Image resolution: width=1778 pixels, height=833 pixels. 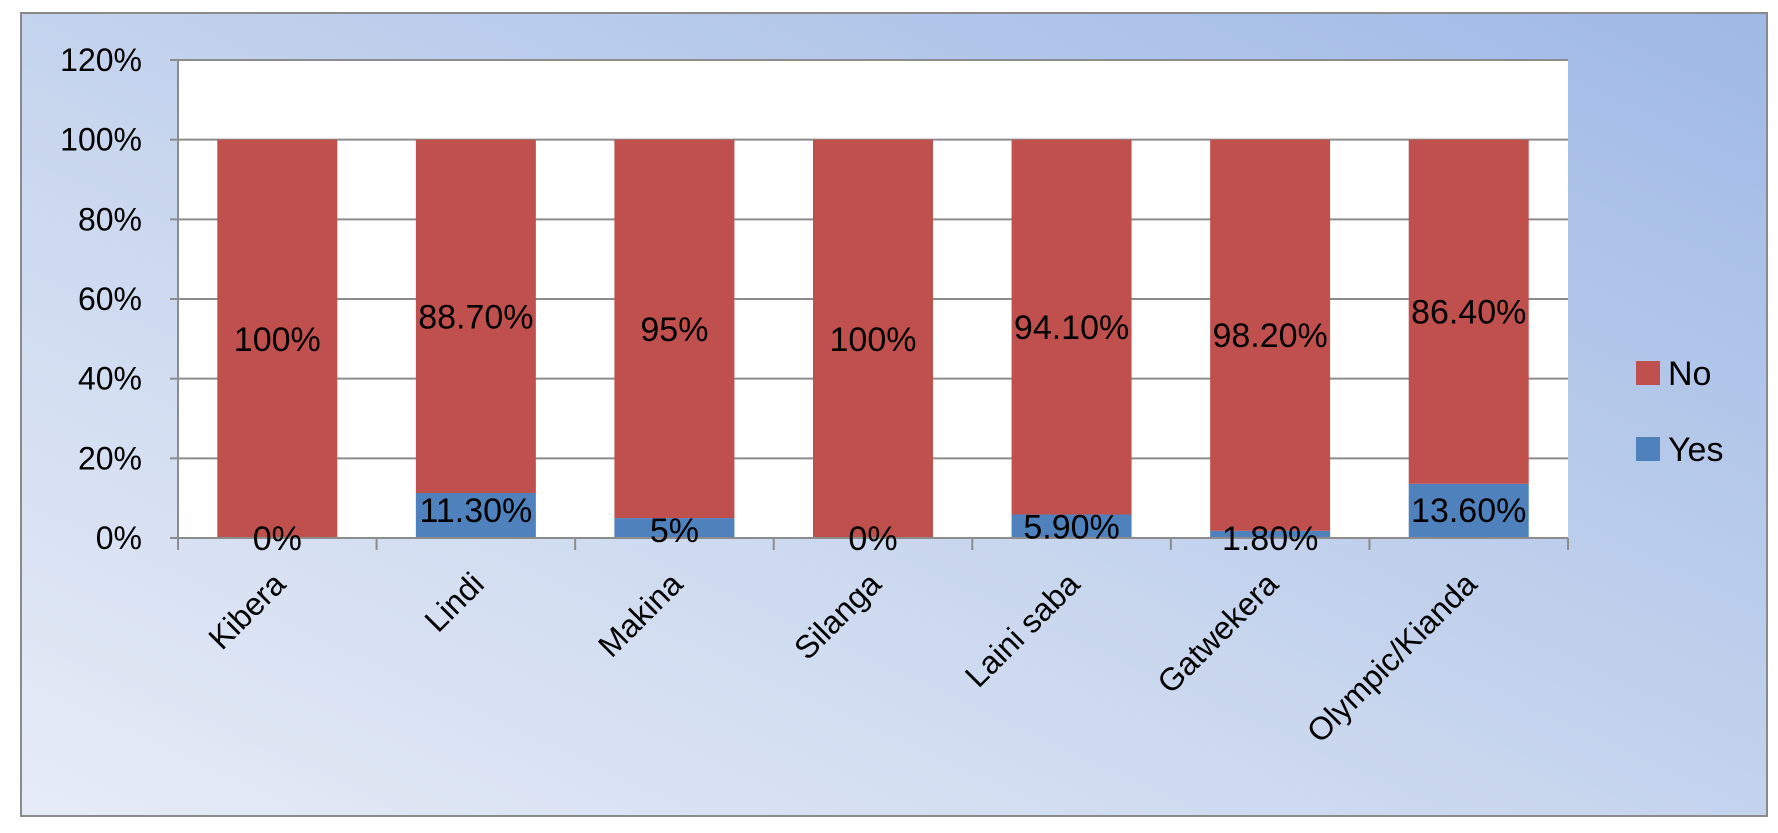 I want to click on data-label-no: 95%, so click(x=674, y=330).